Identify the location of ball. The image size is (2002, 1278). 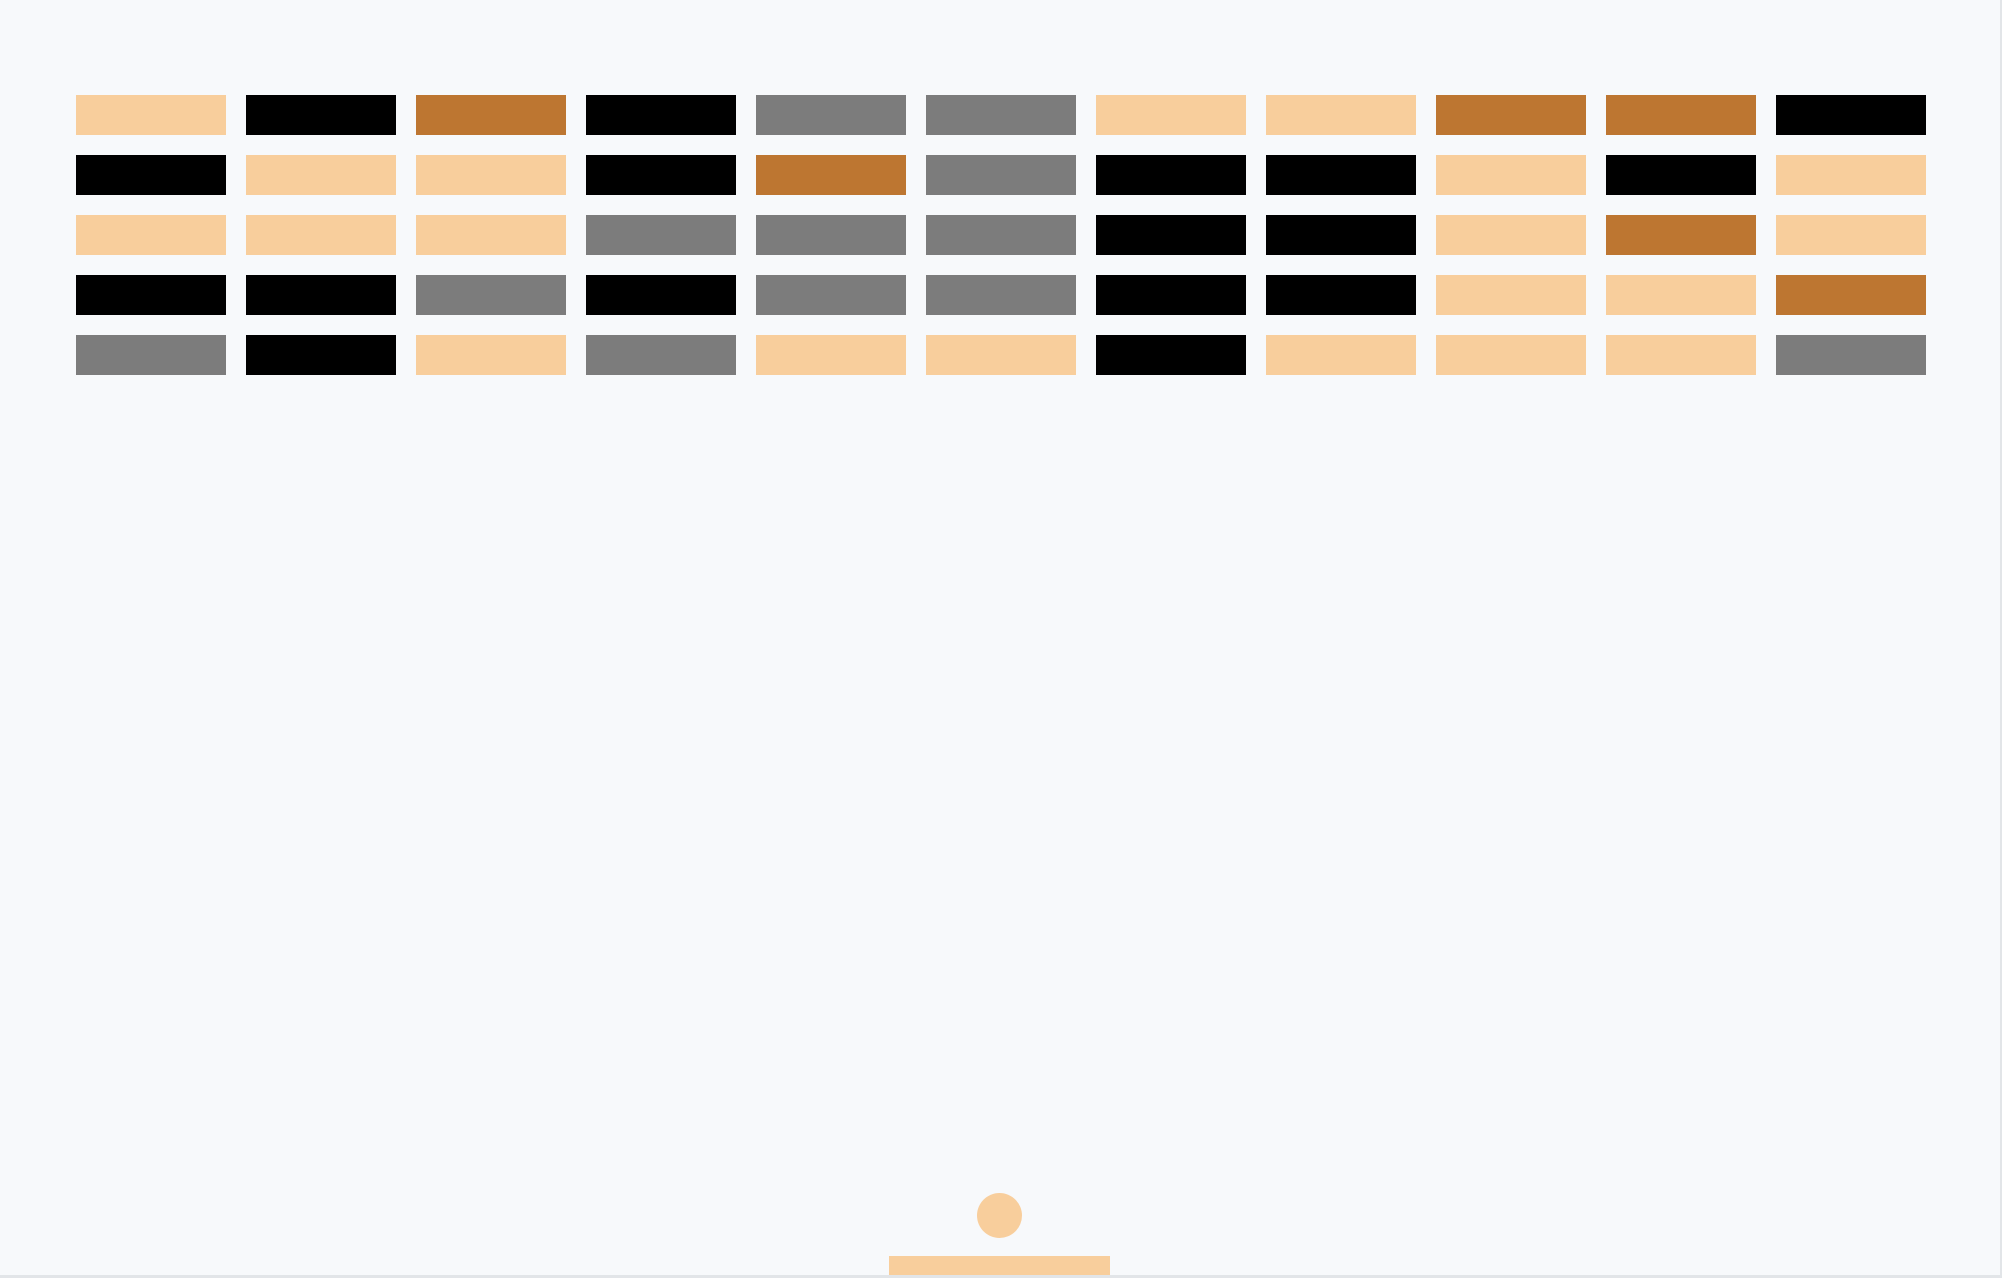
(999, 1215).